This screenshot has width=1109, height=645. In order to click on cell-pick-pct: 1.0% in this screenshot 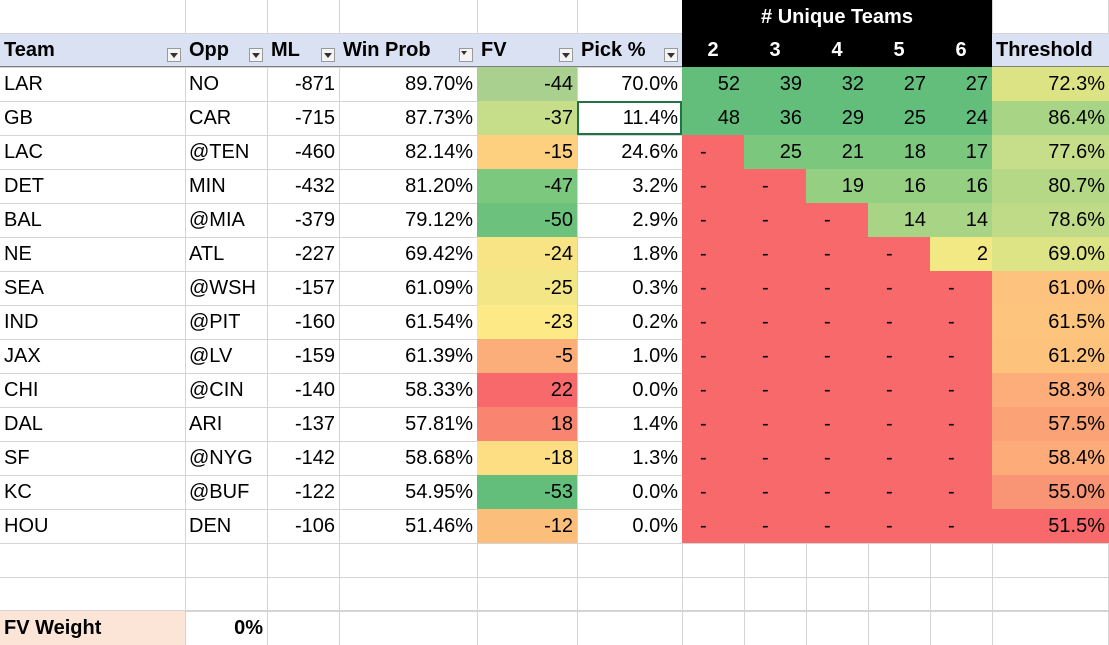, I will do `click(655, 356)`.